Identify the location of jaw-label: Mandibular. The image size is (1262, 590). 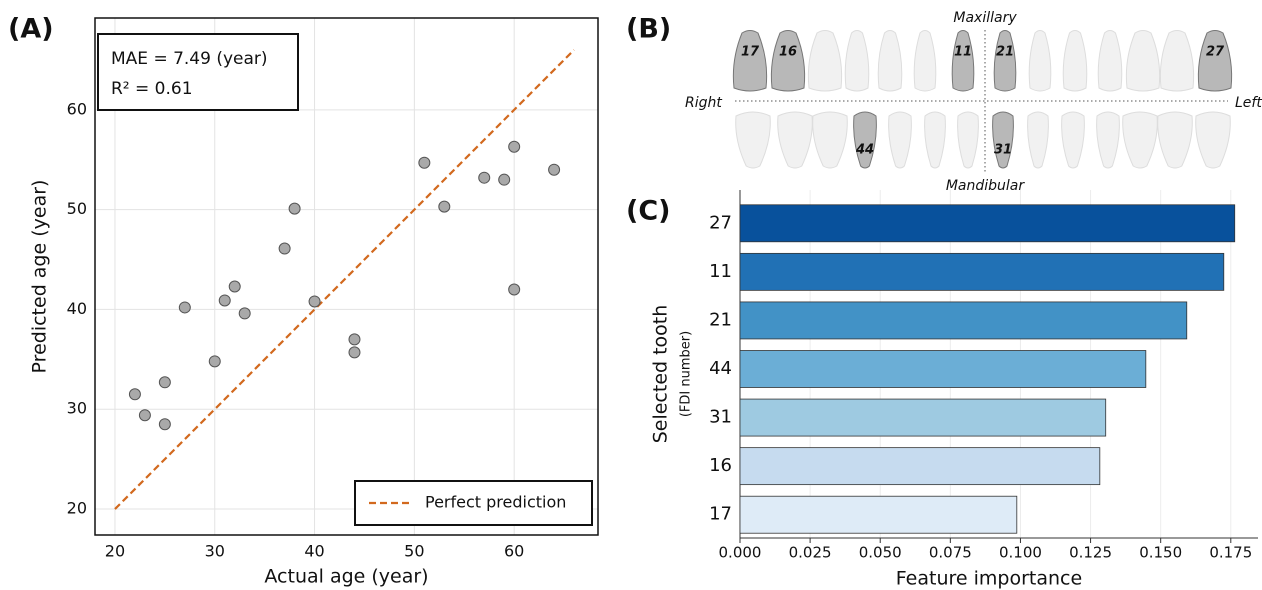
(986, 186).